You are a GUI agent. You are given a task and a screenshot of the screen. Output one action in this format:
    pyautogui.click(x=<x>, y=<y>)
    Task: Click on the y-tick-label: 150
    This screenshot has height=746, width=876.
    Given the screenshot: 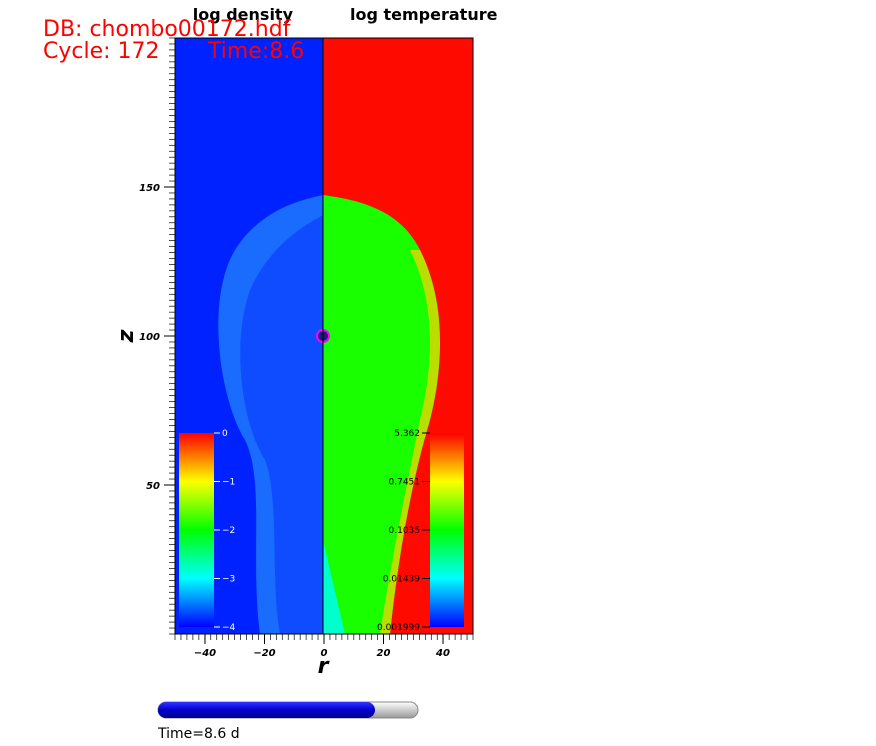 What is the action you would take?
    pyautogui.click(x=149, y=188)
    